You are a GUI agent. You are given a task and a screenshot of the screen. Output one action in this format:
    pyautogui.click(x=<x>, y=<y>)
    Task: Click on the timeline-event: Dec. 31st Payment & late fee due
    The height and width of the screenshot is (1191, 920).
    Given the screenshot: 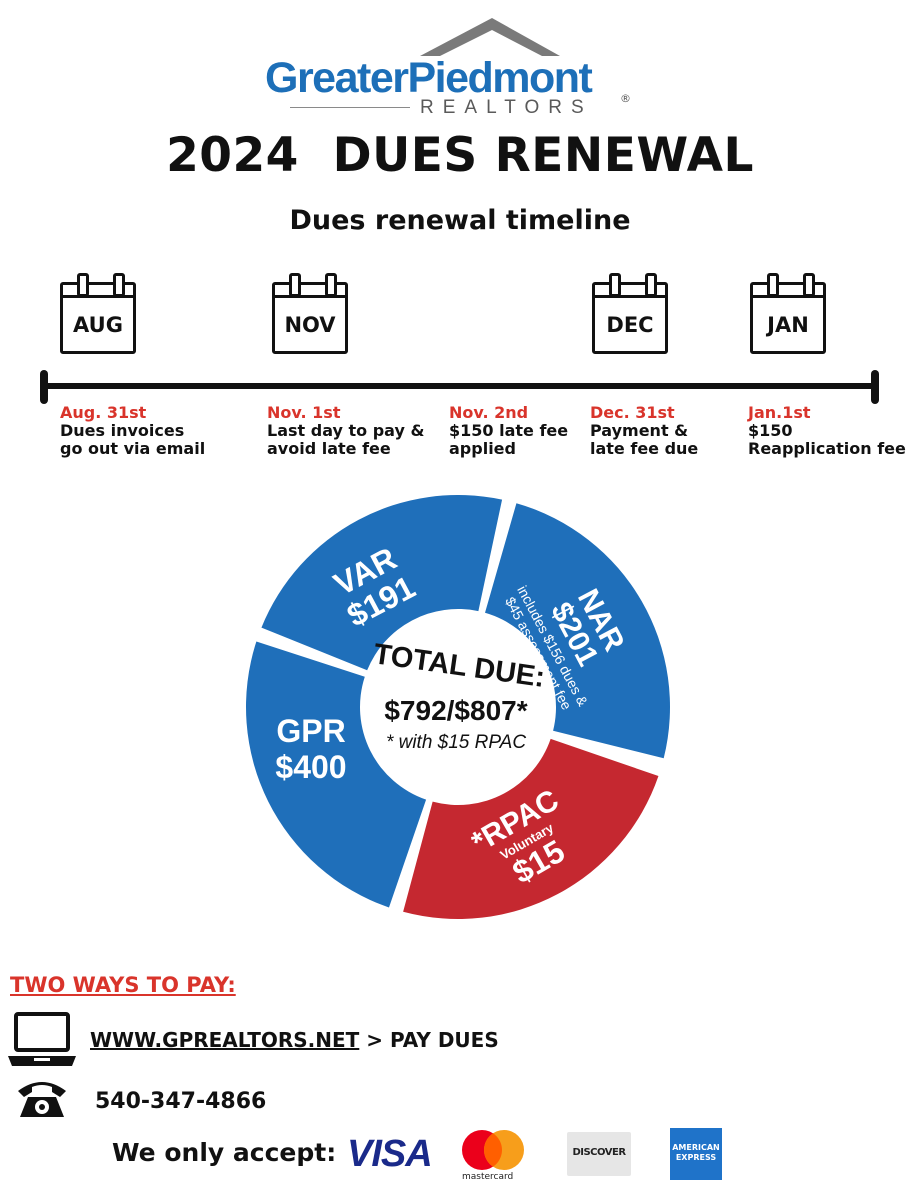 What is the action you would take?
    pyautogui.click(x=644, y=431)
    